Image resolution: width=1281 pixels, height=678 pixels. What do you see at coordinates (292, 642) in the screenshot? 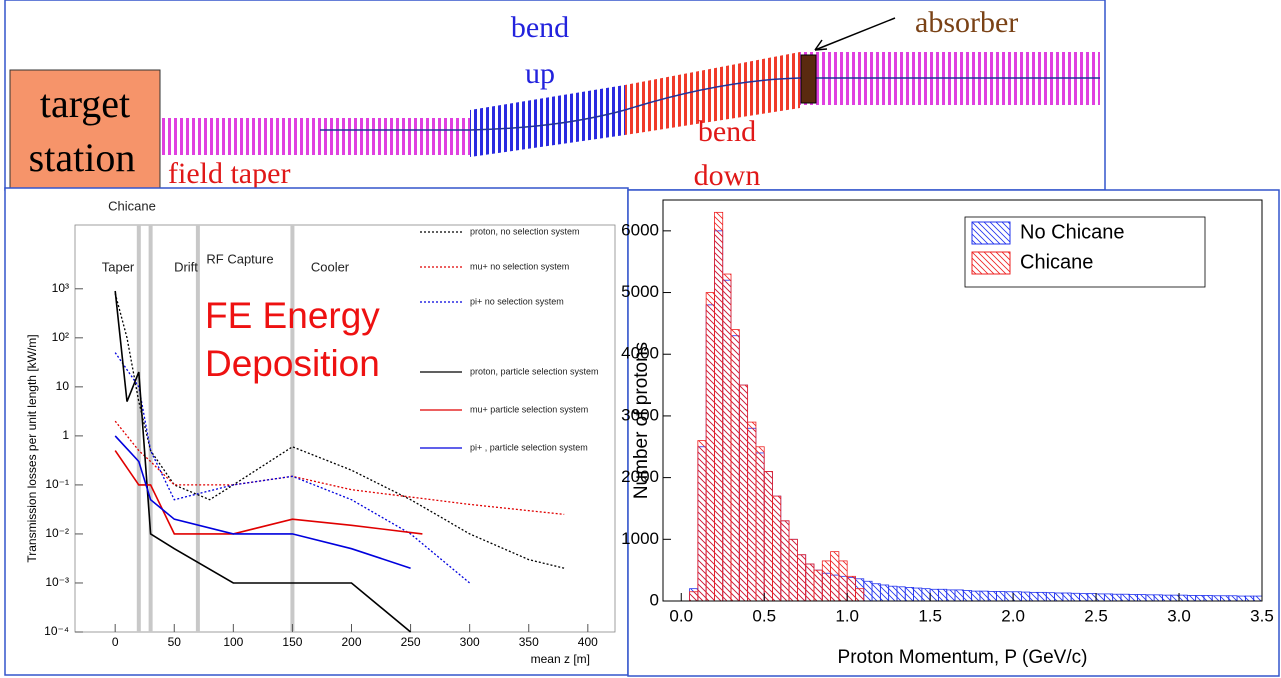
I see `x-tick-label: 150` at bounding box center [292, 642].